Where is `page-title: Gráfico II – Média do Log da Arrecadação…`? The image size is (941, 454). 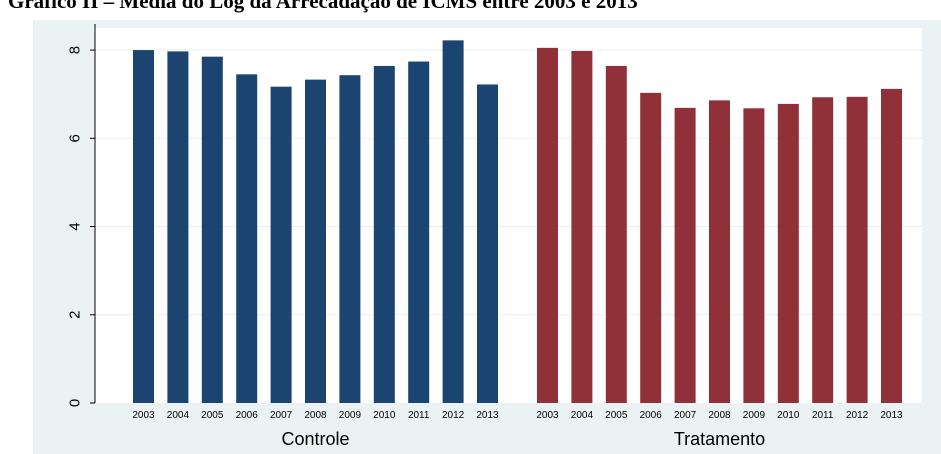 page-title: Gráfico II – Média do Log da Arrecadação… is located at coordinates (323, 6).